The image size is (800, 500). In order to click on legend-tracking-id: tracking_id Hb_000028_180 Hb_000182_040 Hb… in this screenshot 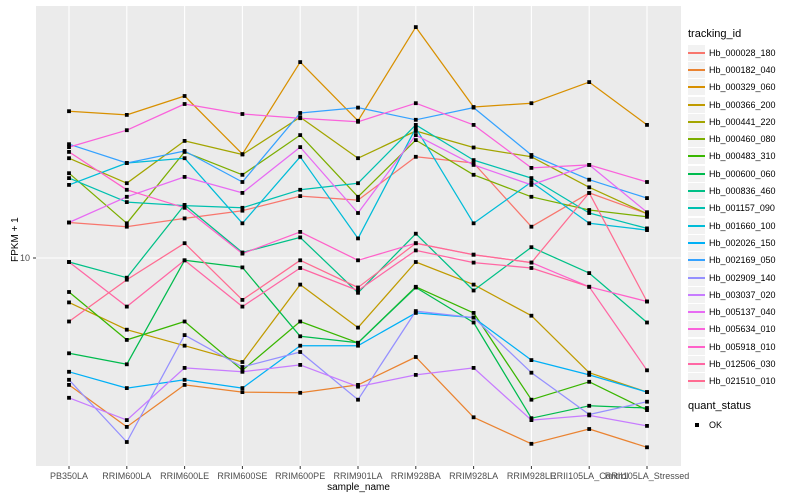, I will do `click(732, 209)`.